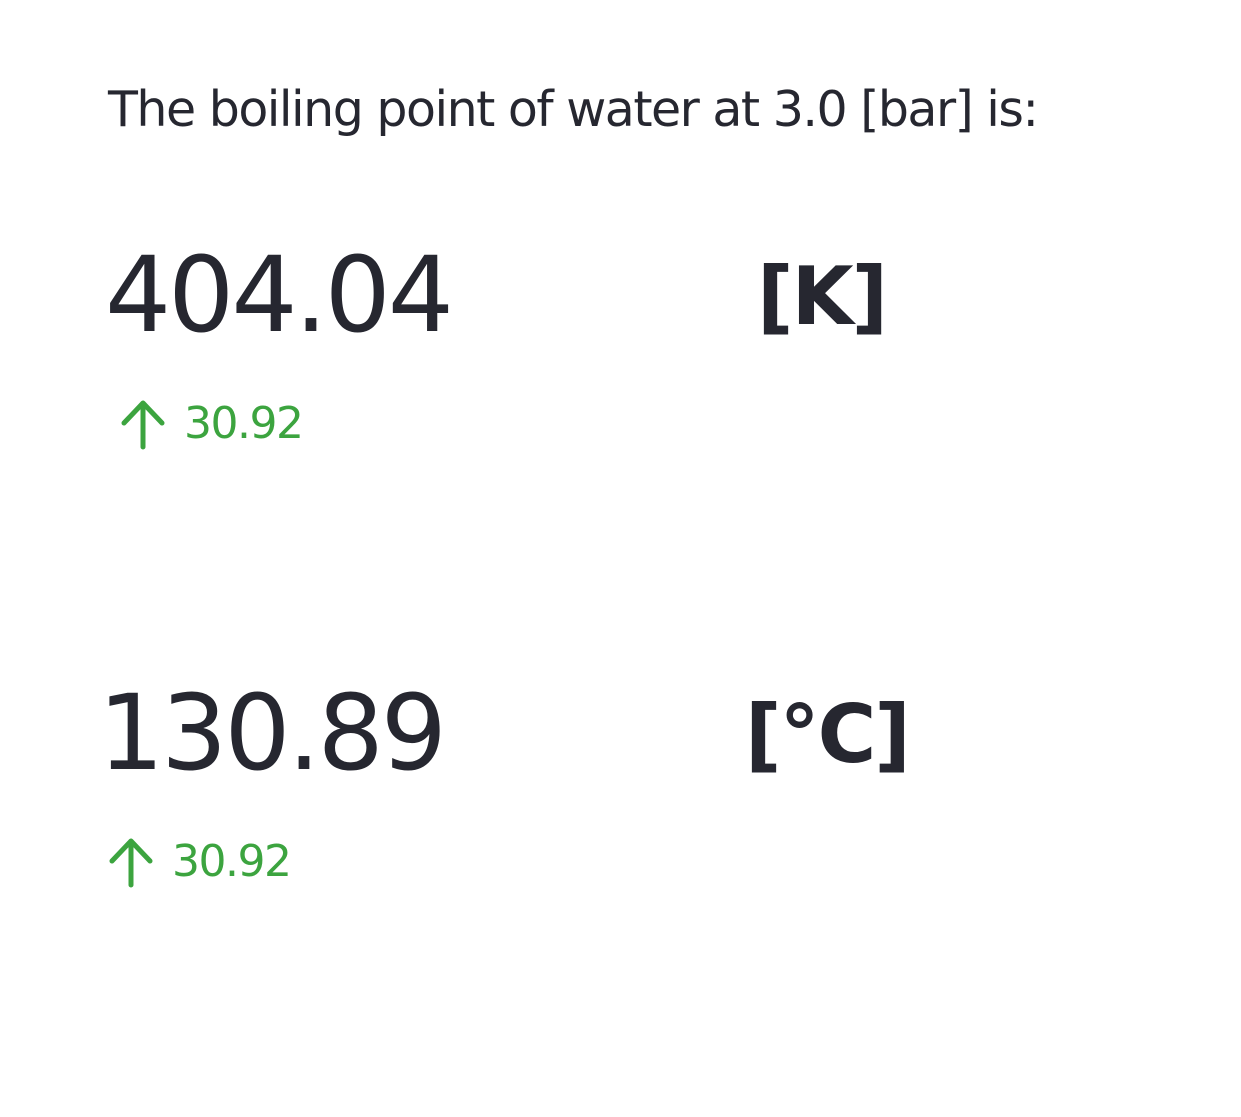  Describe the element at coordinates (279, 295) in the screenshot. I see `kelvin-value: 404.04` at that location.